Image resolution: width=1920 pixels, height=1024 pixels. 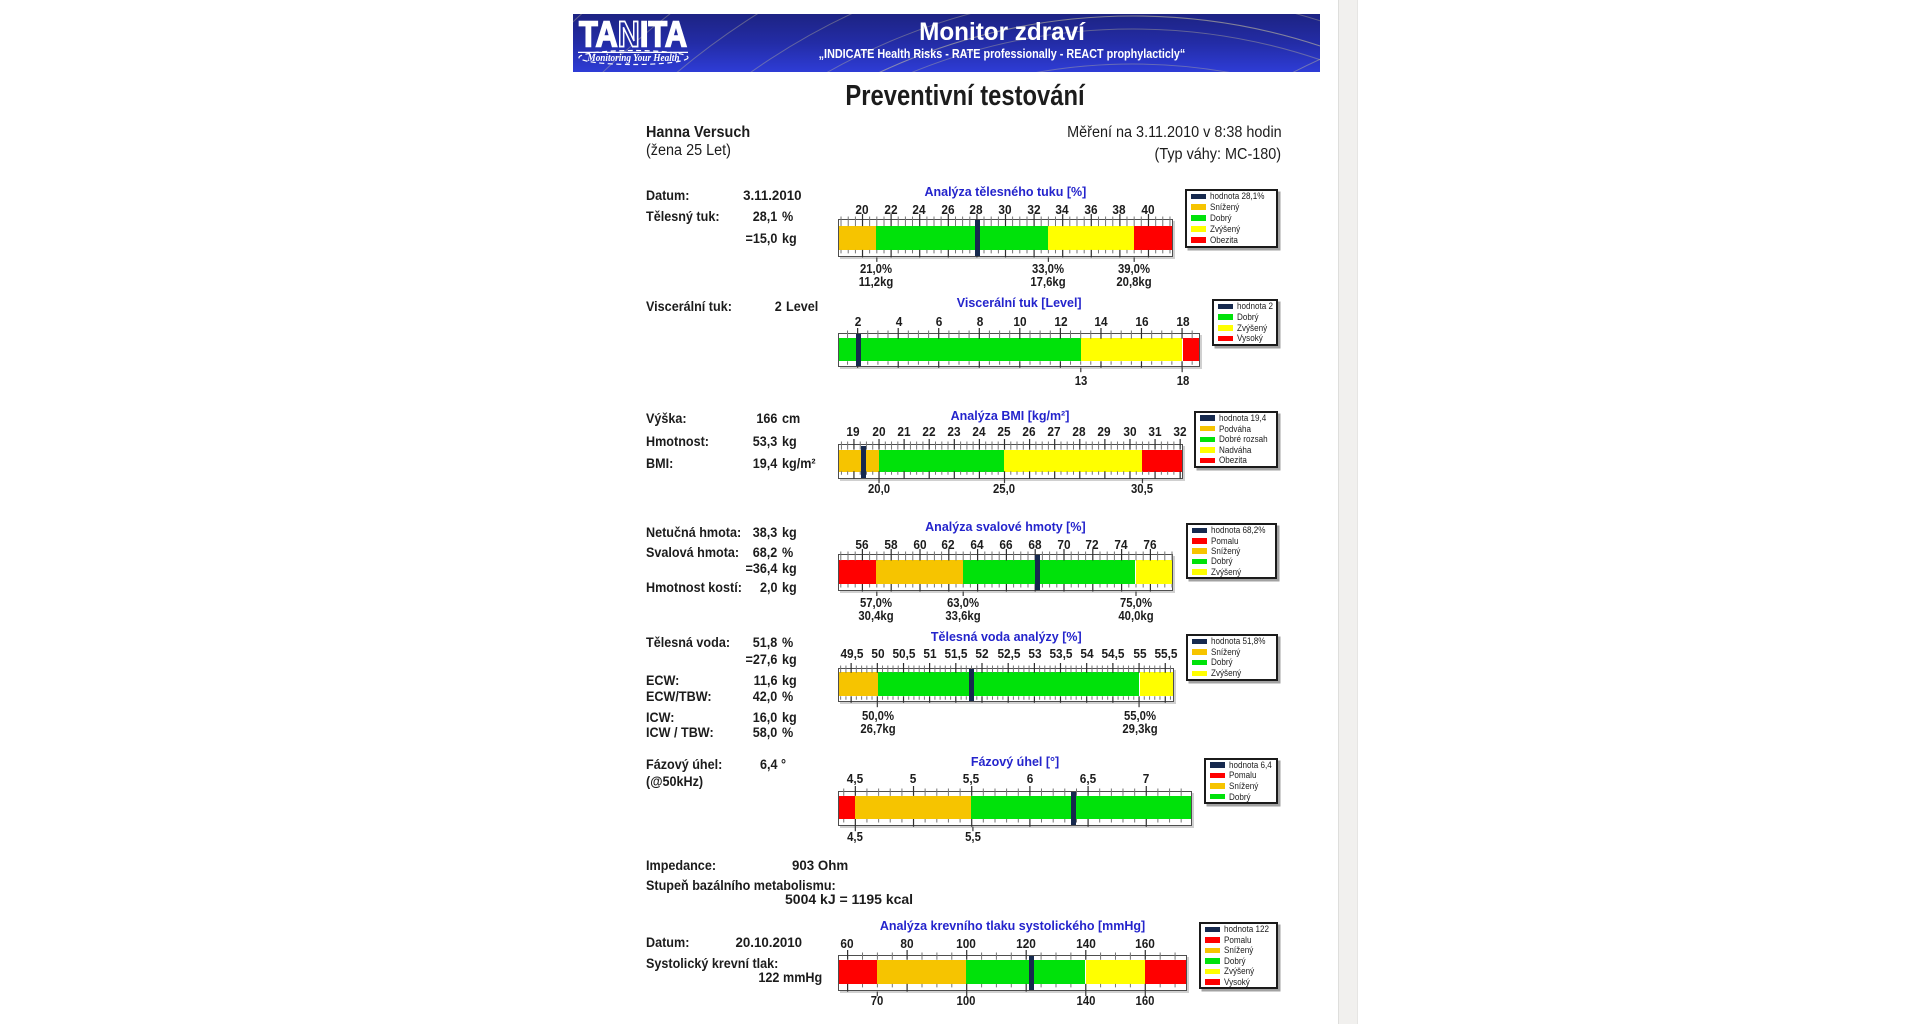 I want to click on svg-text: TANITA, so click(x=633, y=34).